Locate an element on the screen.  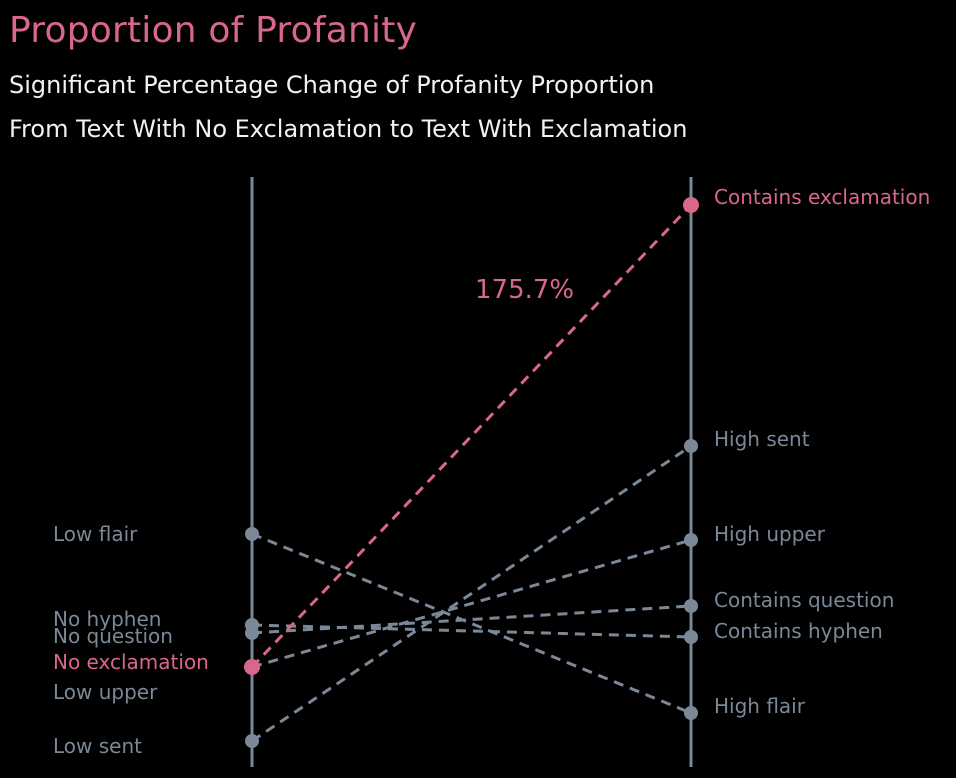
point-left-flair is located at coordinates (252, 534).